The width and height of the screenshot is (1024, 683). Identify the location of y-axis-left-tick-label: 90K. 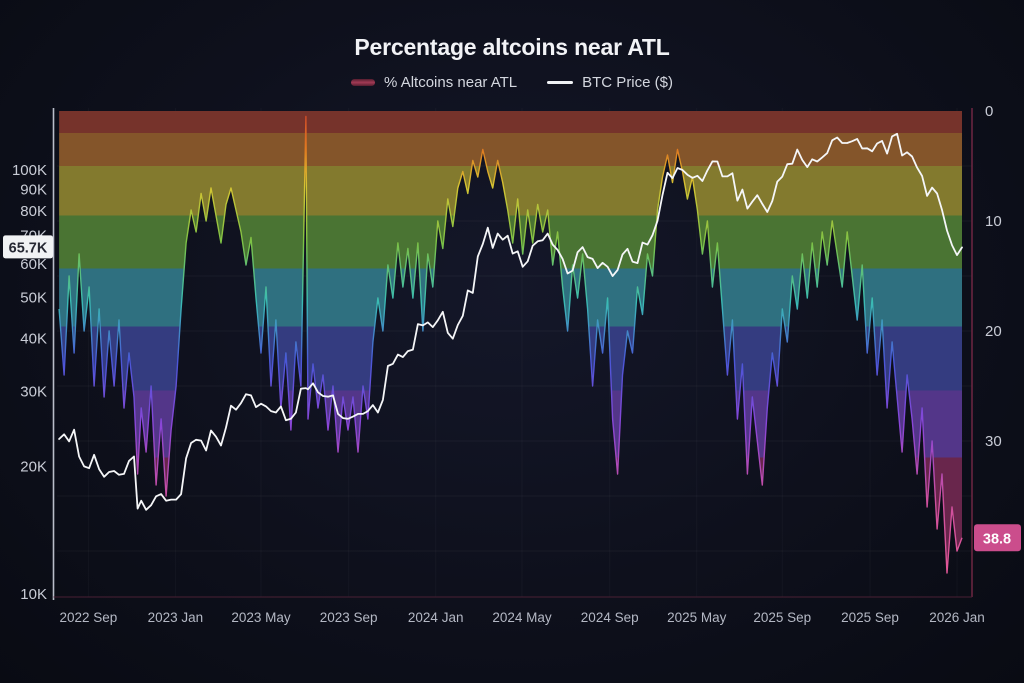
(33, 189).